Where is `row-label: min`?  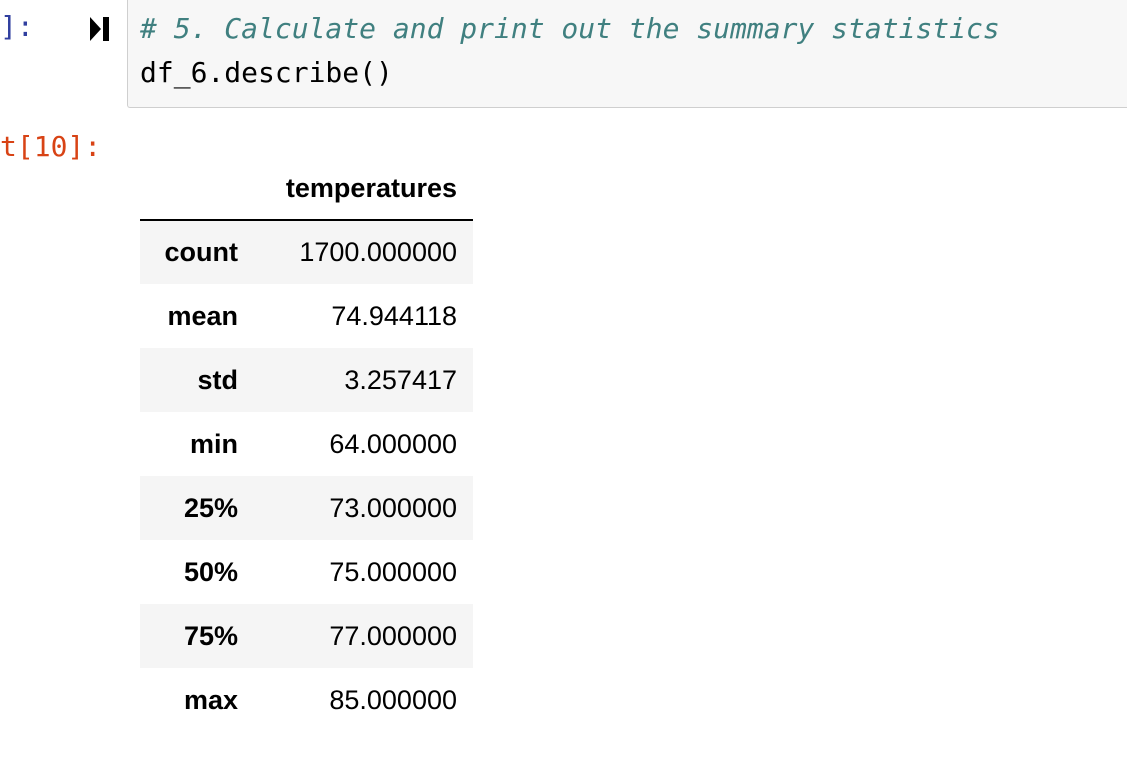
row-label: min is located at coordinates (213, 443).